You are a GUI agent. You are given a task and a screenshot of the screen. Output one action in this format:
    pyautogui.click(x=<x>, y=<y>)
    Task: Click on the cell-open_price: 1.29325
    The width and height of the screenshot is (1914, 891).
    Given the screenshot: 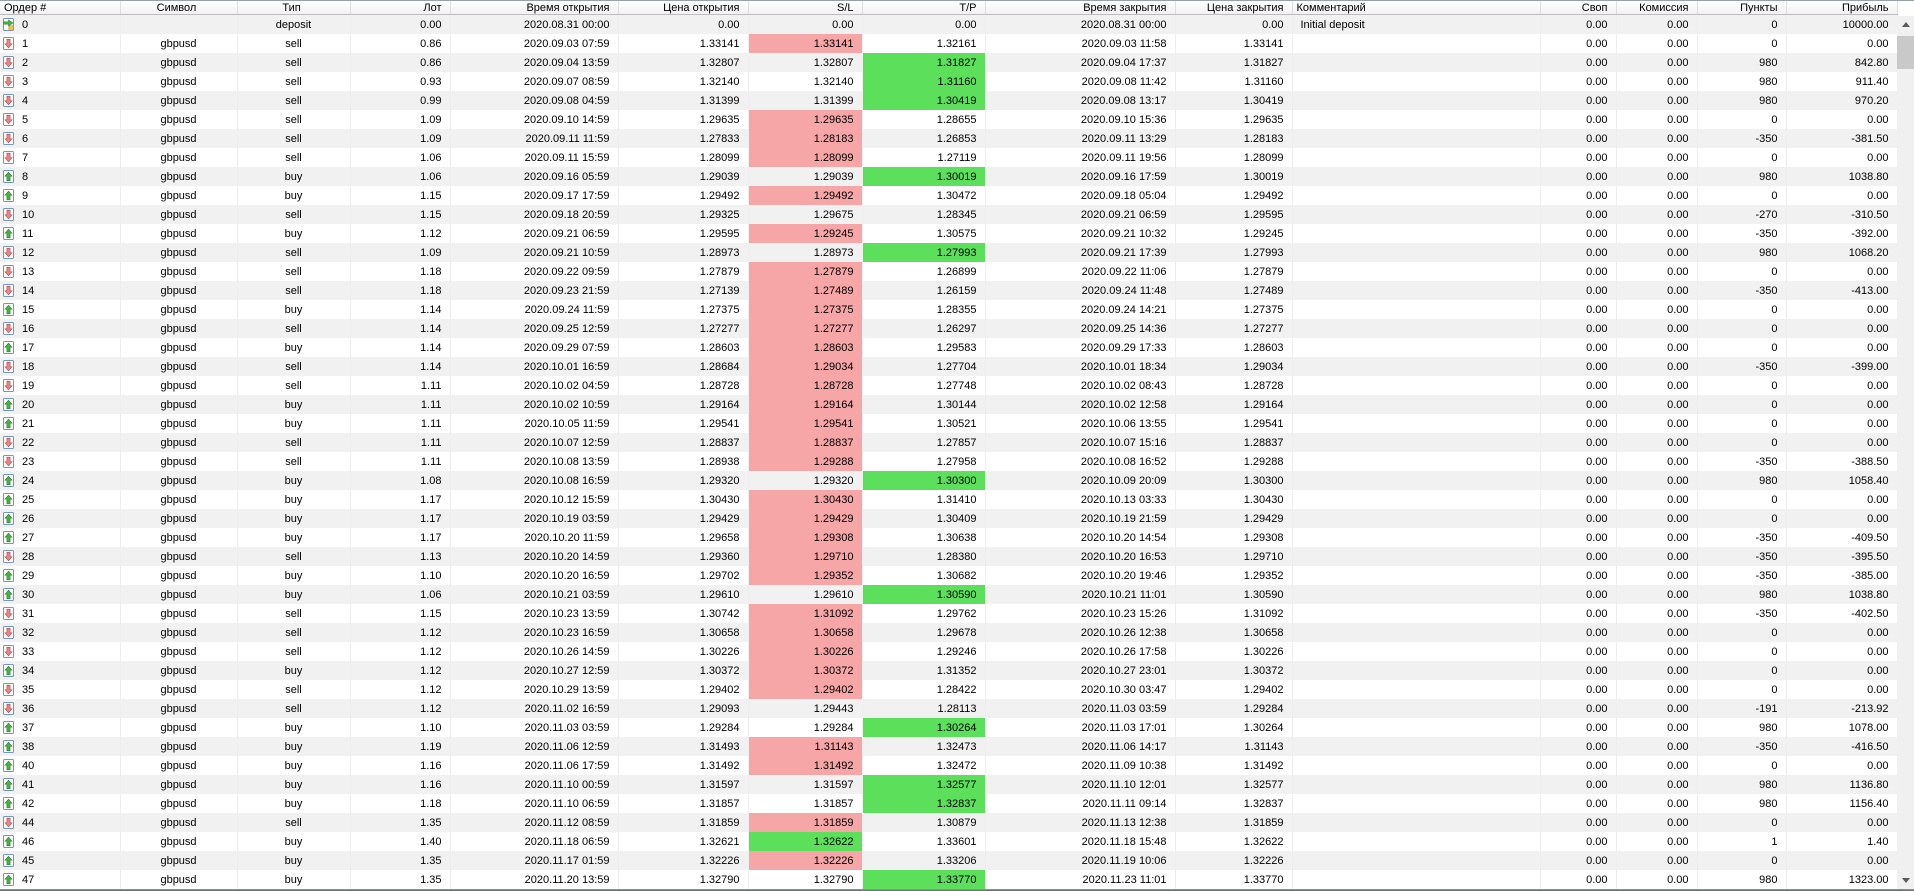 What is the action you would take?
    pyautogui.click(x=683, y=214)
    